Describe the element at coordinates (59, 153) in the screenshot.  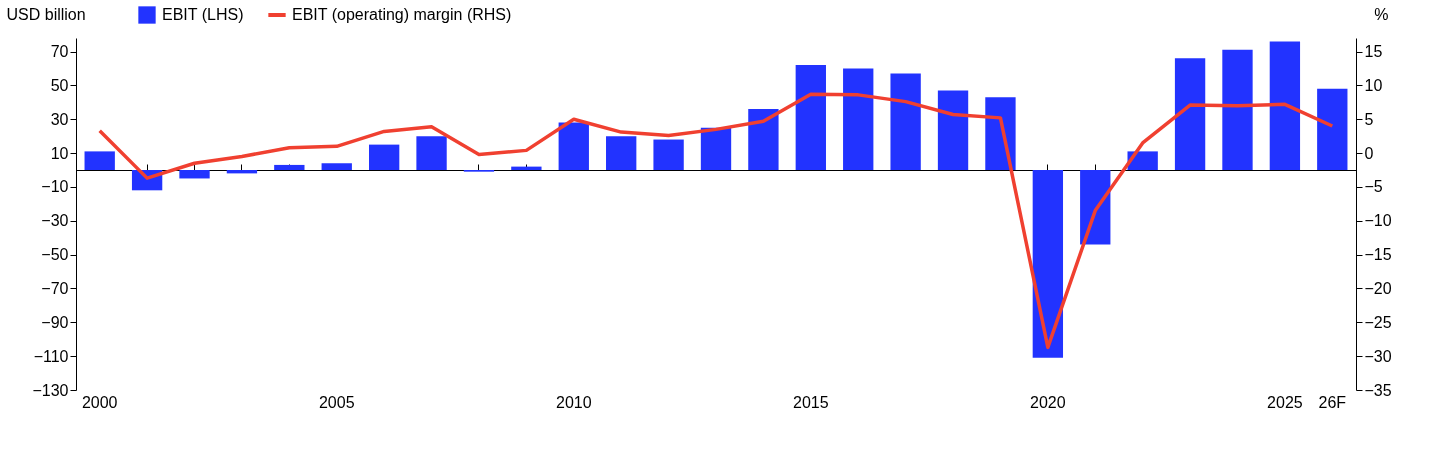
I see `y-tick-label: 10` at that location.